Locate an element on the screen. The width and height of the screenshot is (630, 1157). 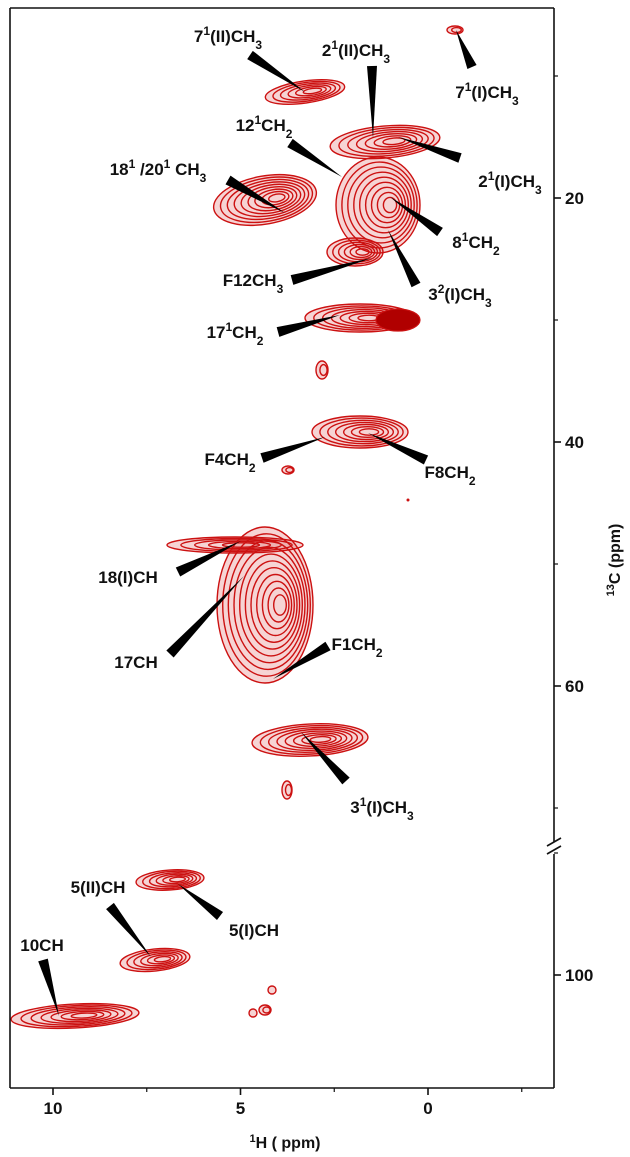
axis-break-mark is located at coordinates (554, 850).